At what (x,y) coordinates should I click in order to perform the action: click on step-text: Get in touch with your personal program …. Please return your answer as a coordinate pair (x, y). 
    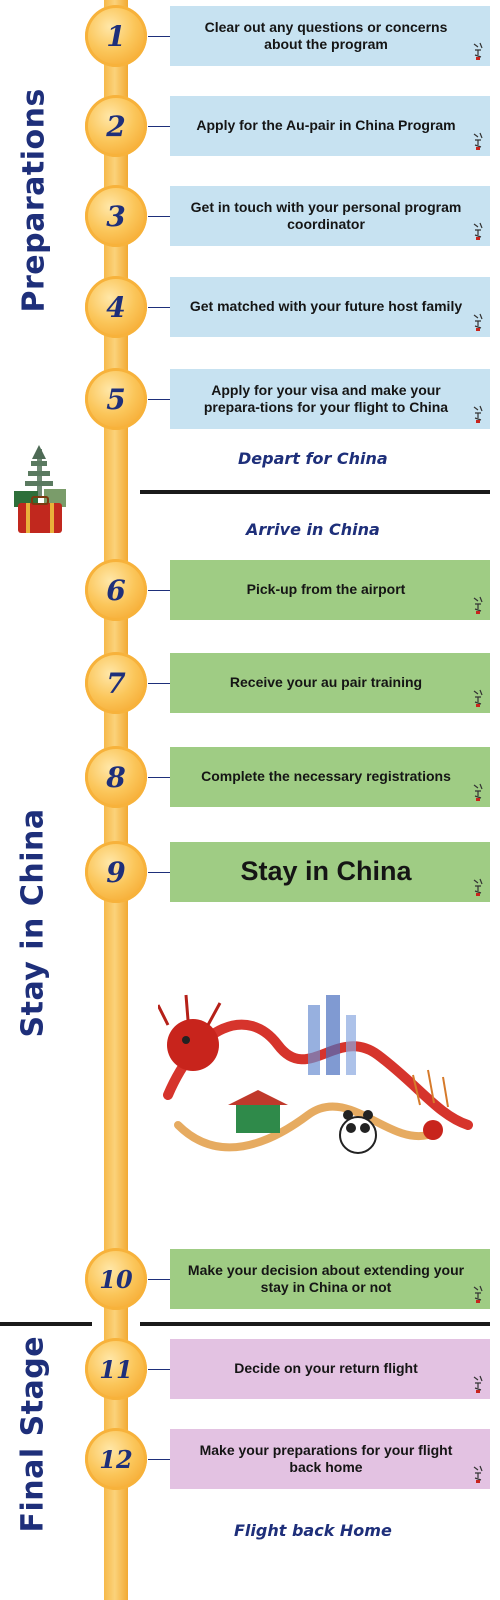
    Looking at the image, I should click on (326, 215).